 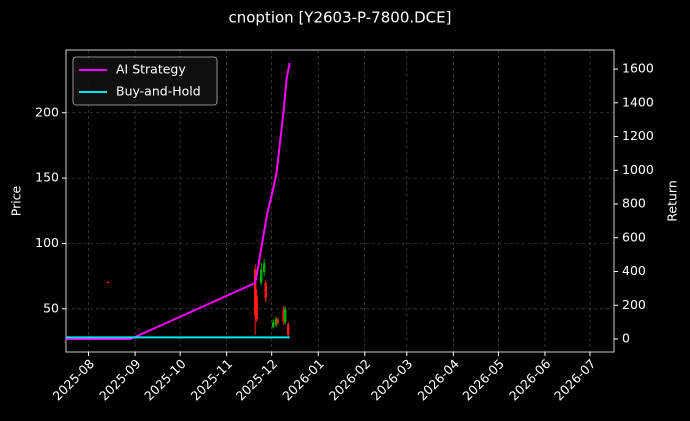 What do you see at coordinates (634, 203) in the screenshot?
I see `y2-tick-label: 800` at bounding box center [634, 203].